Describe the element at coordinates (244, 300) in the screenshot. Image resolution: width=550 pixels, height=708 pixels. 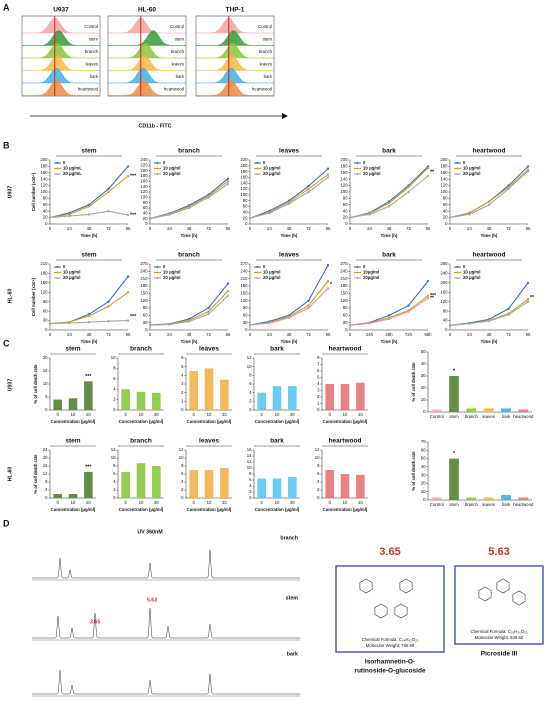
I see `y-tick-label: 120` at that location.